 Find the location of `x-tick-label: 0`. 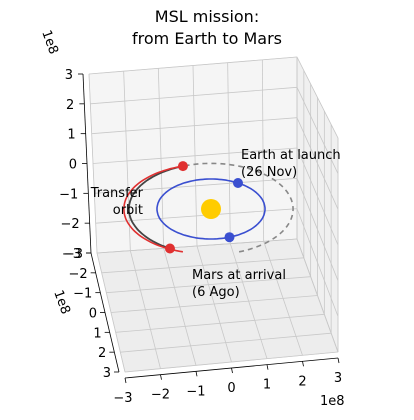

x-tick-label: 0 is located at coordinates (231, 388).